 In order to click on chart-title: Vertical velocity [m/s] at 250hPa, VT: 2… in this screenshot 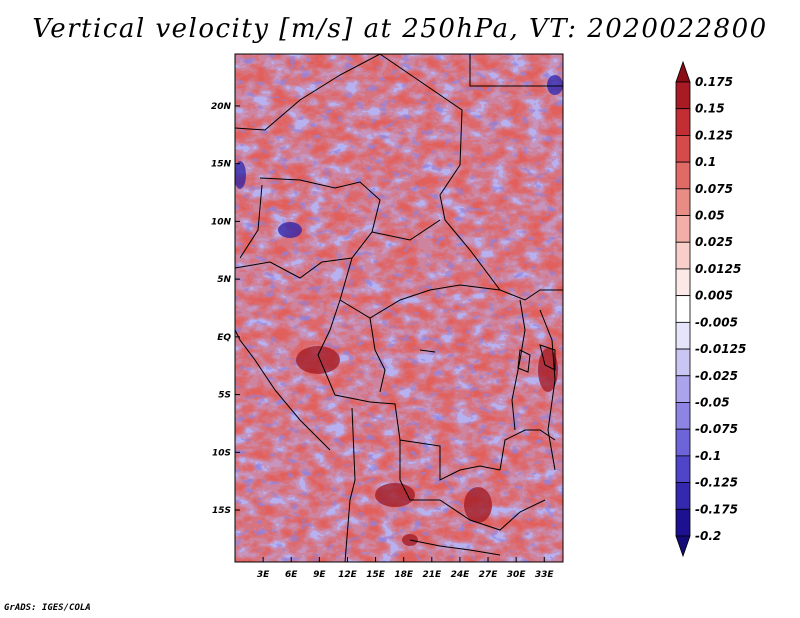, I will do `click(400, 29)`.